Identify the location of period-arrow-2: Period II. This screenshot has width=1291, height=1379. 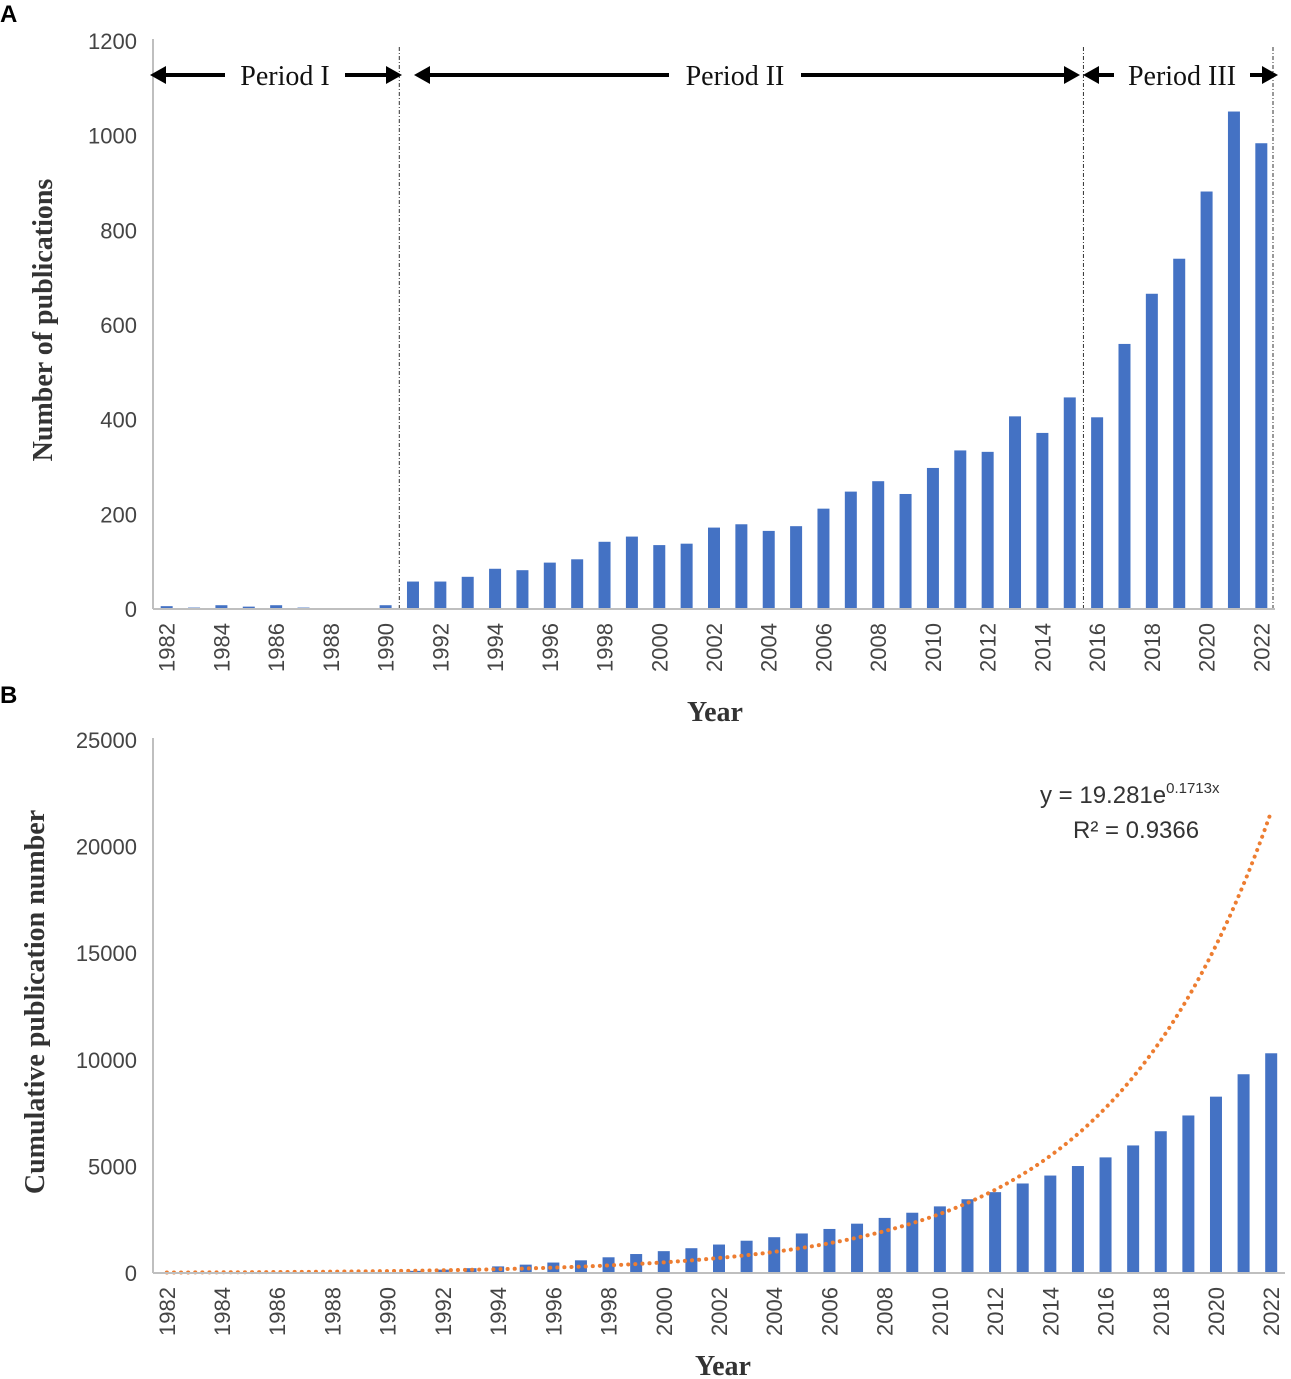
(747, 76).